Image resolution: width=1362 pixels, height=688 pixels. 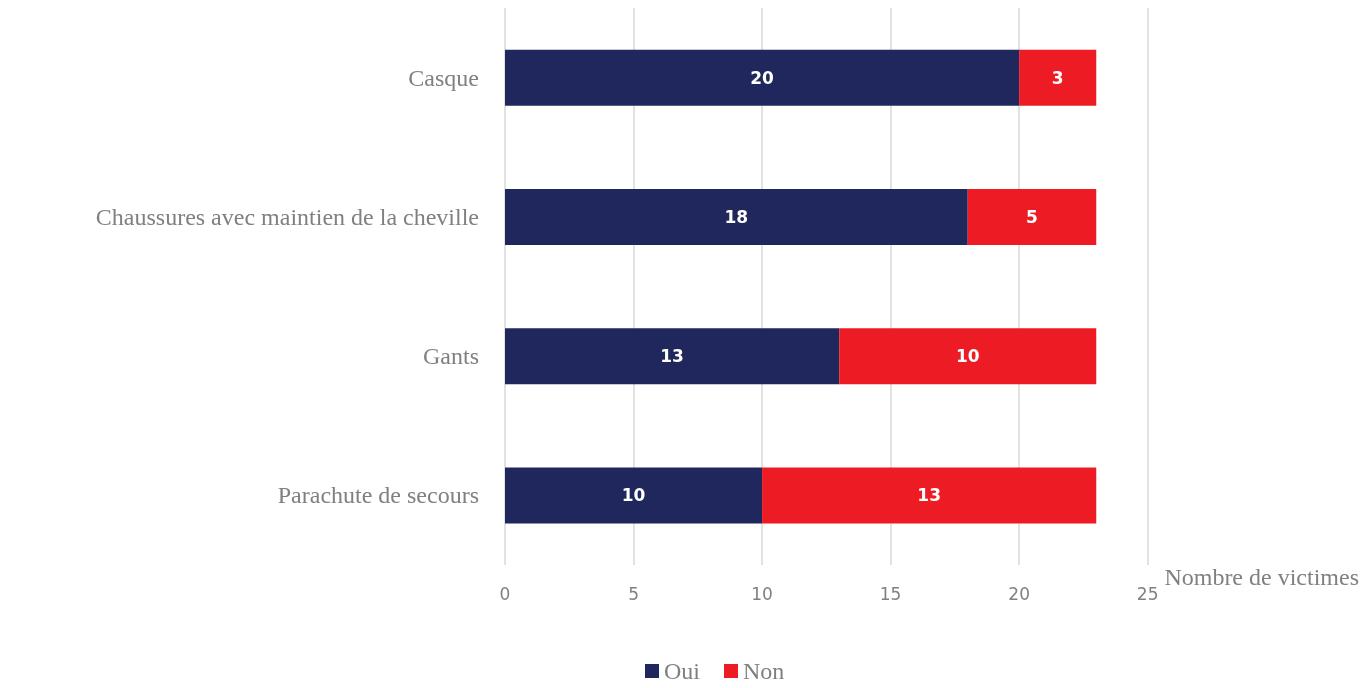 I want to click on x-tick-label: 0, so click(x=505, y=593).